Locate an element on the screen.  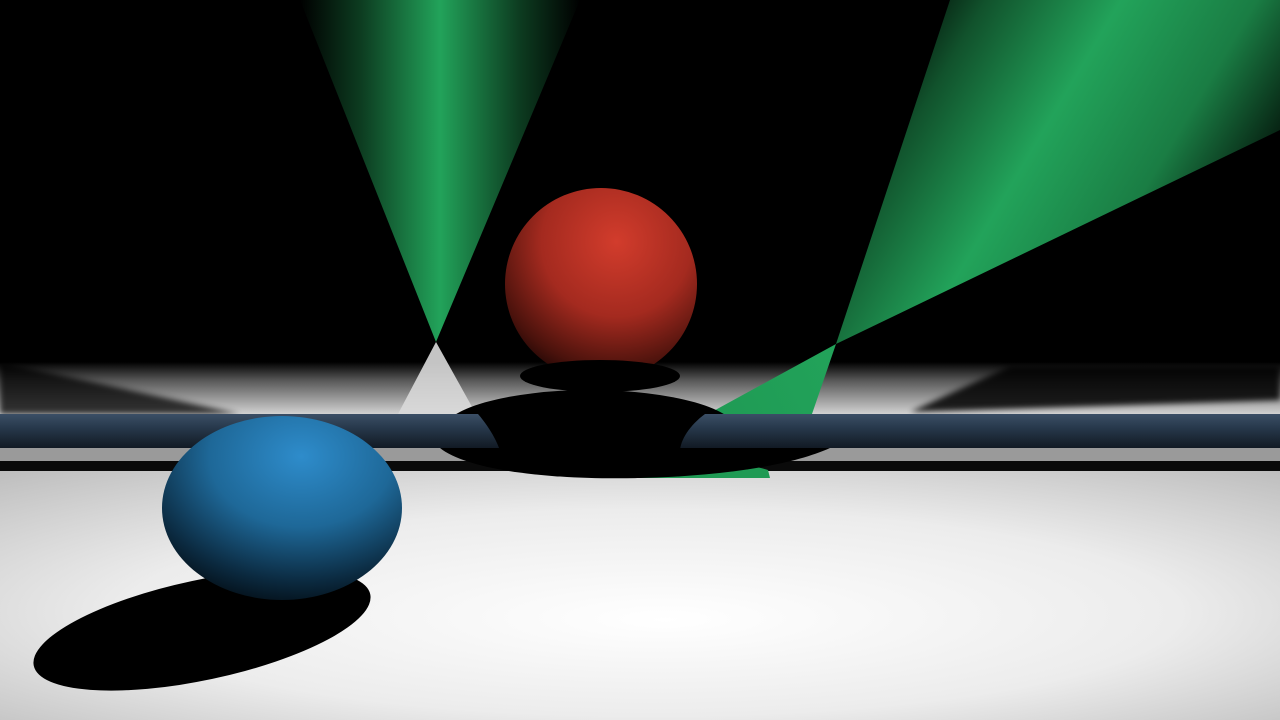
center-dark-shadow is located at coordinates (635, 463).